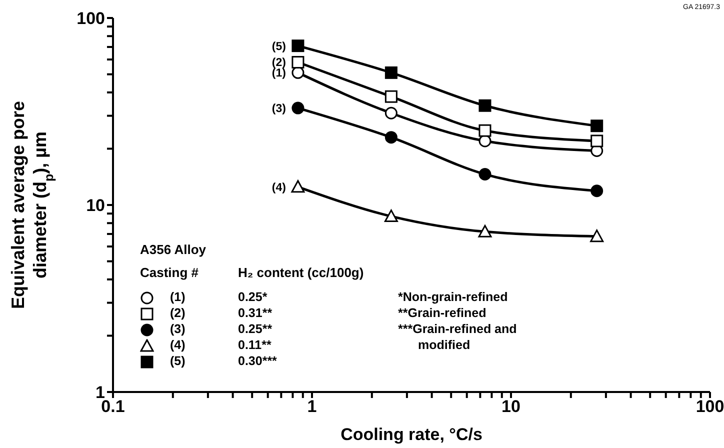 The height and width of the screenshot is (448, 724). Describe the element at coordinates (178, 313) in the screenshot. I see `legend-label: (2)` at that location.